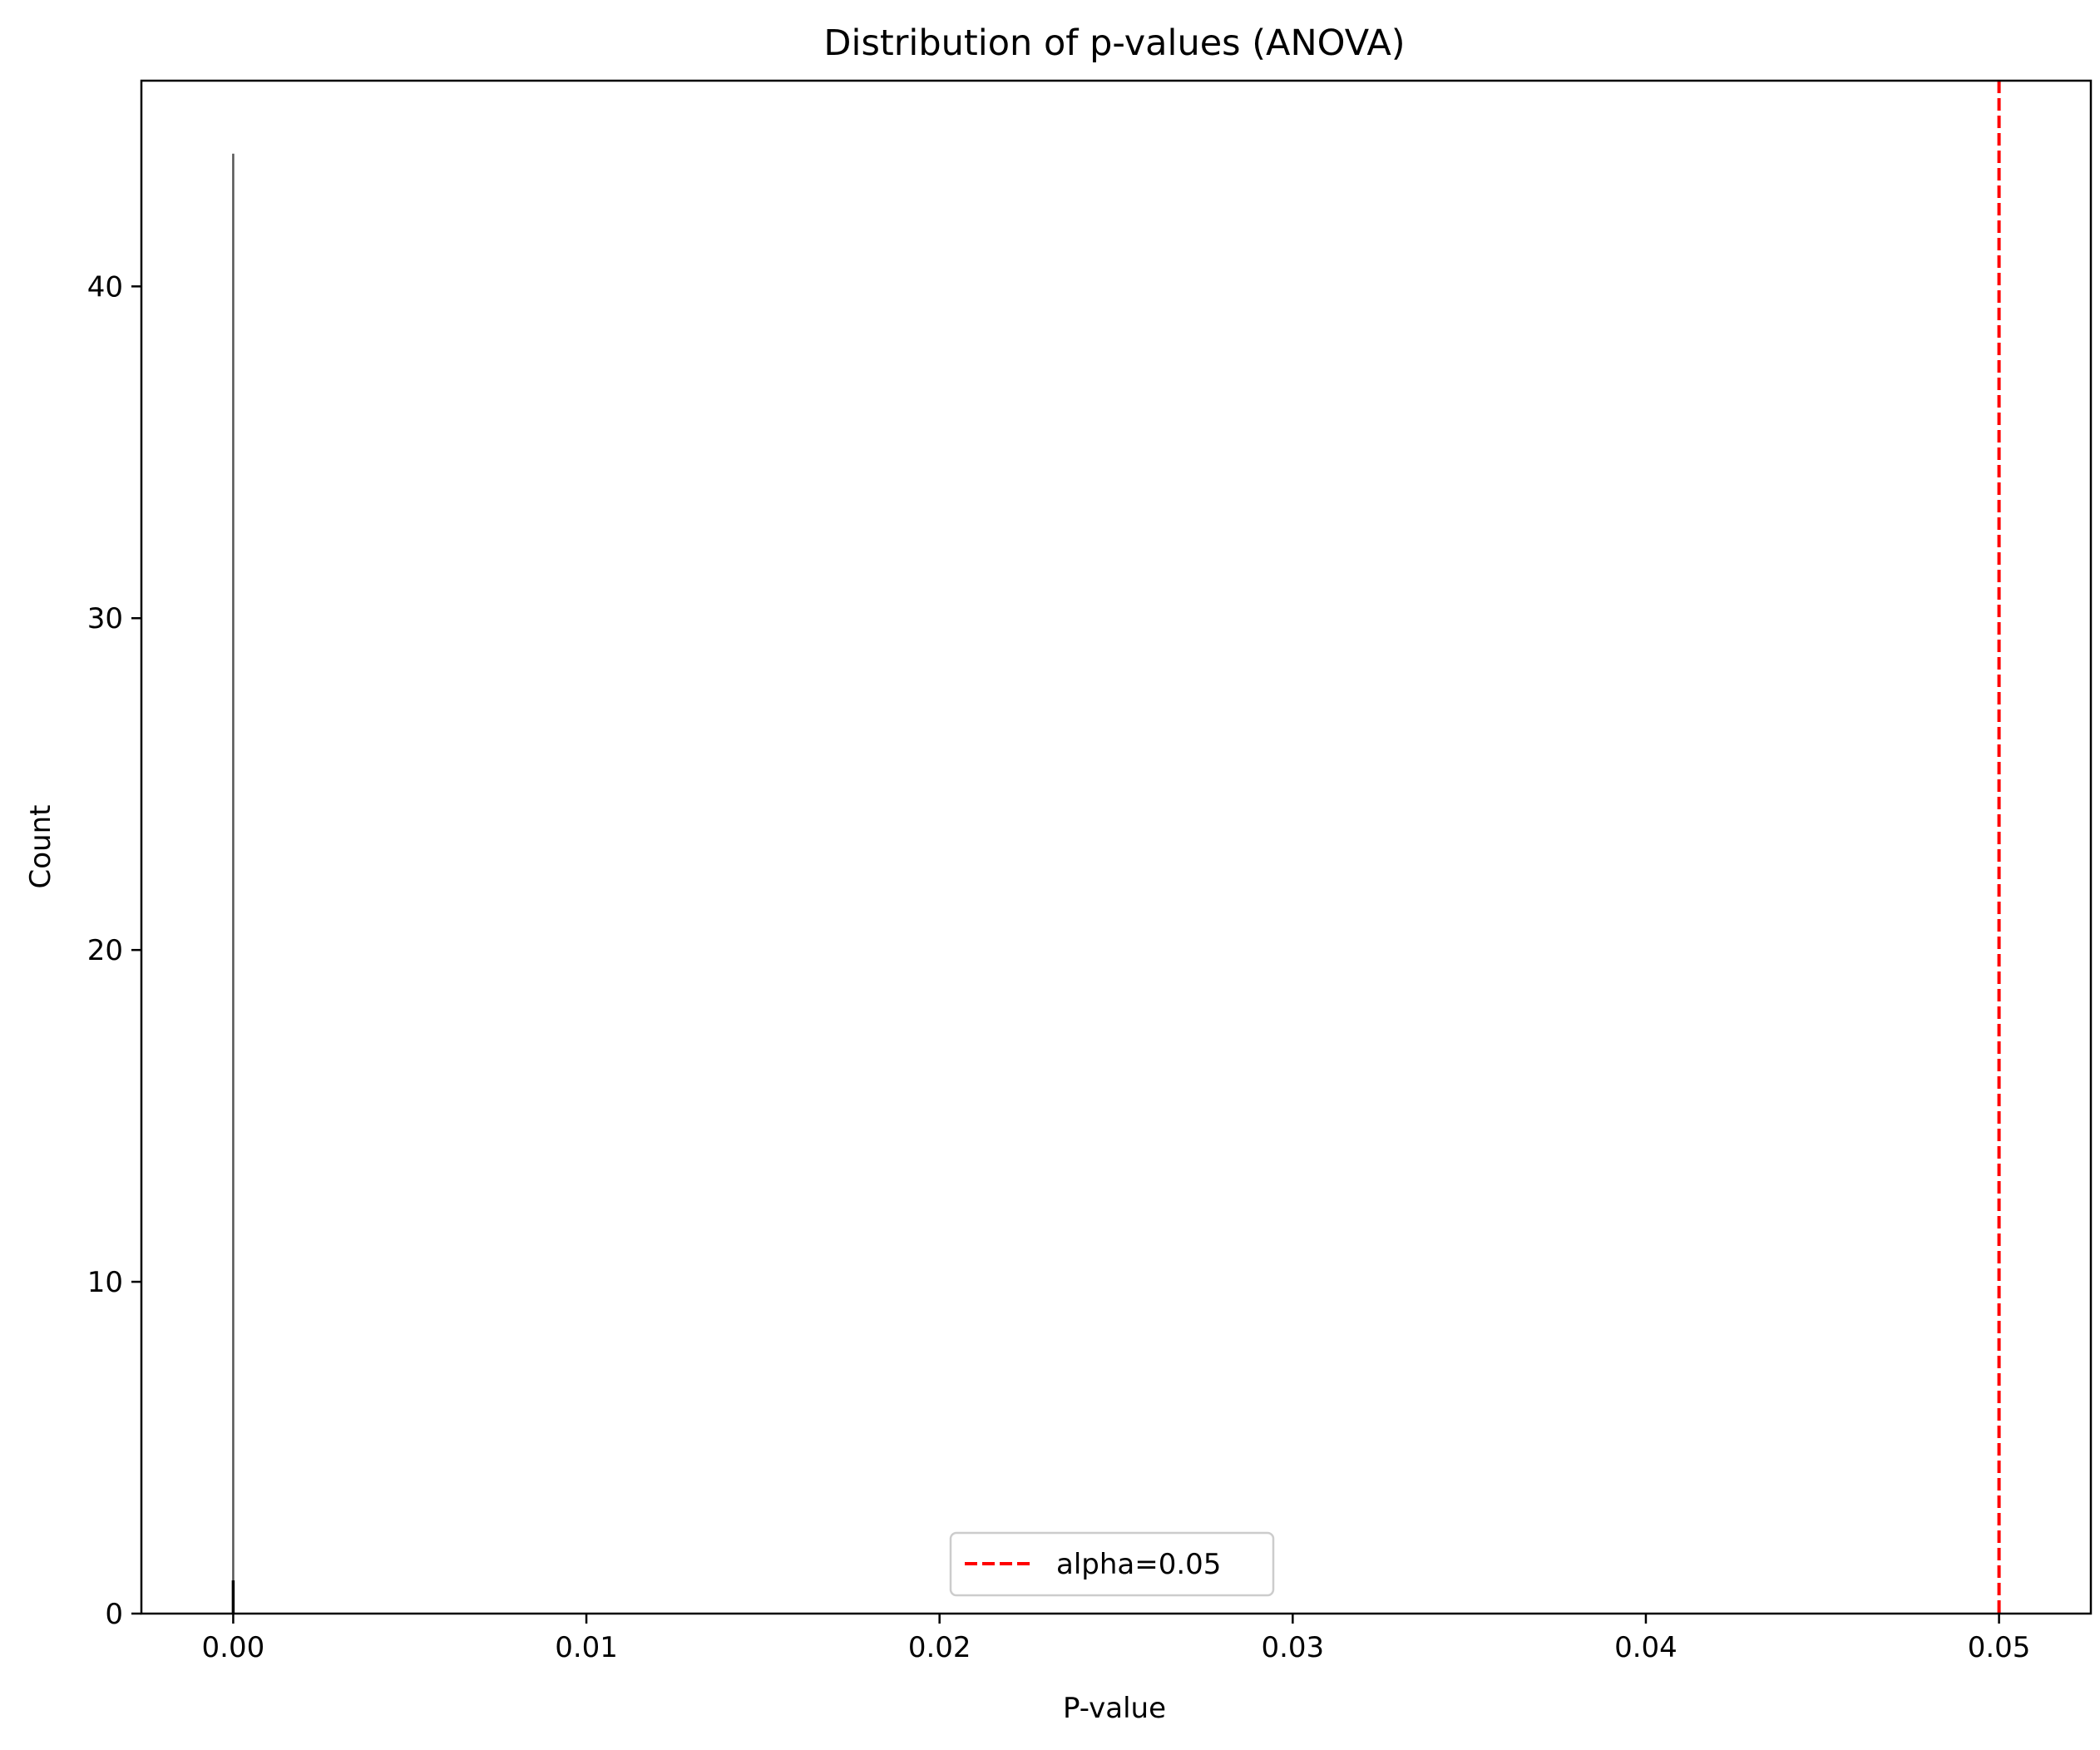  Describe the element at coordinates (1114, 43) in the screenshot. I see `chart-title: Distribution of p-values (ANOVA)` at that location.